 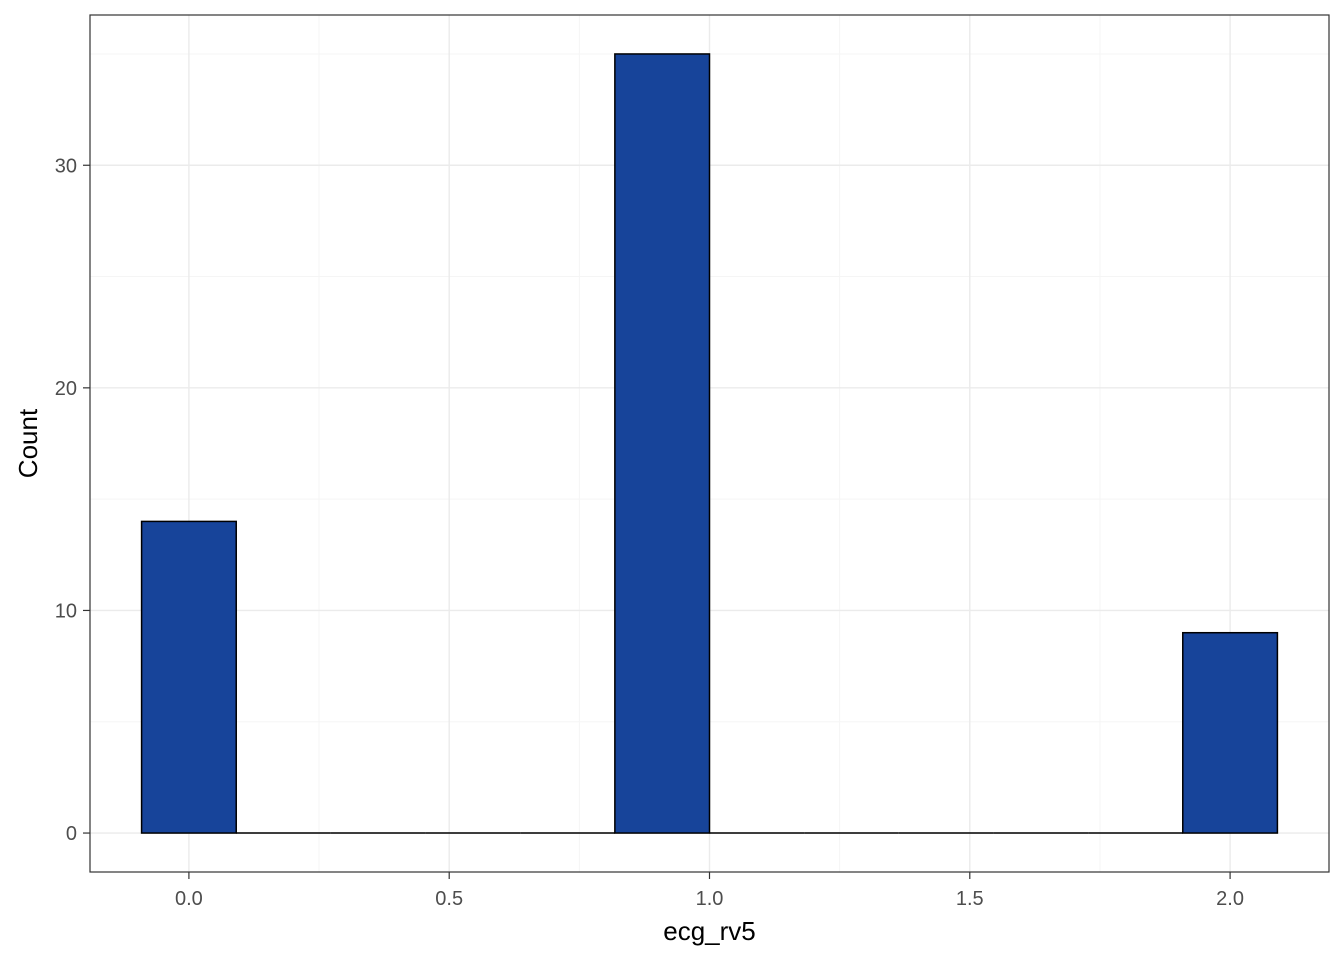 I want to click on y-axis-title: Count, so click(x=28, y=443).